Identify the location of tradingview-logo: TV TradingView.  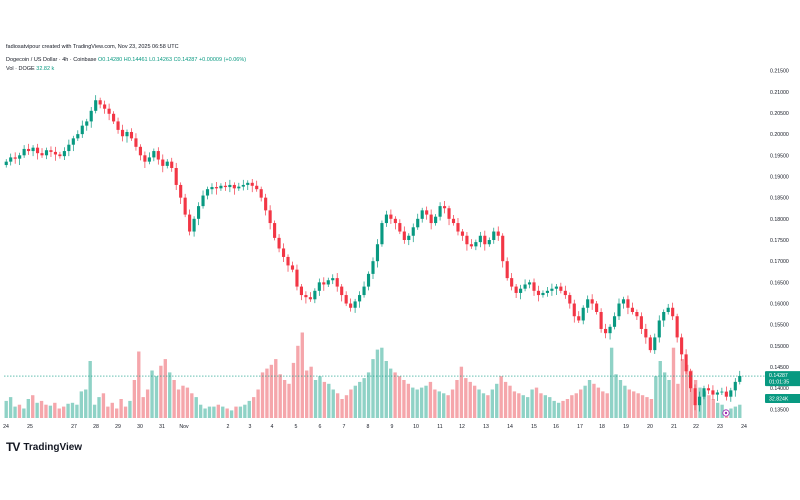
(44, 447).